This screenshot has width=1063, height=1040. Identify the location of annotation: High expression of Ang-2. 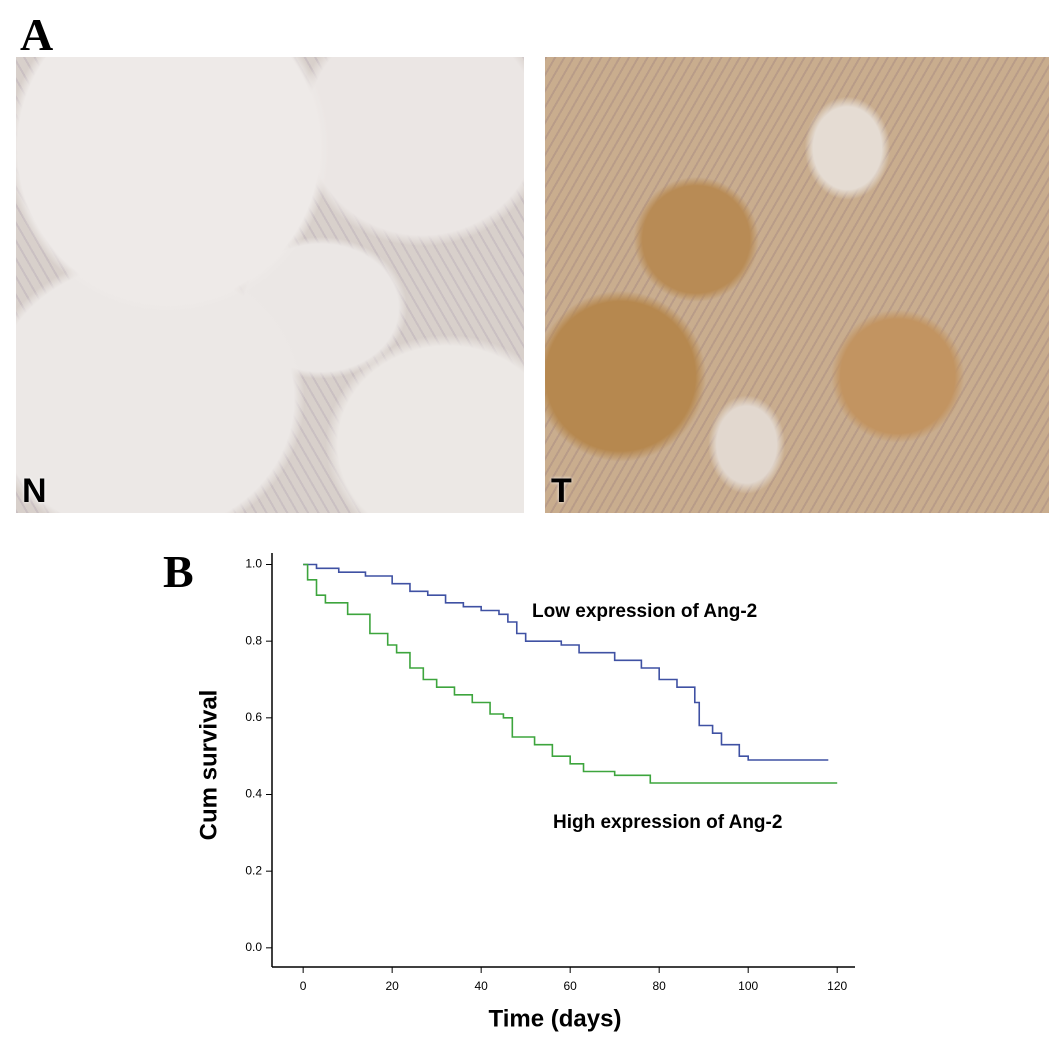
(667, 822).